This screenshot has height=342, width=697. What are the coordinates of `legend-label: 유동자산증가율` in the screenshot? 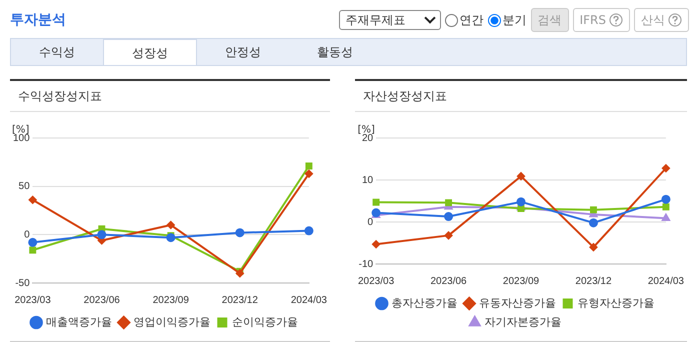 It's located at (517, 304).